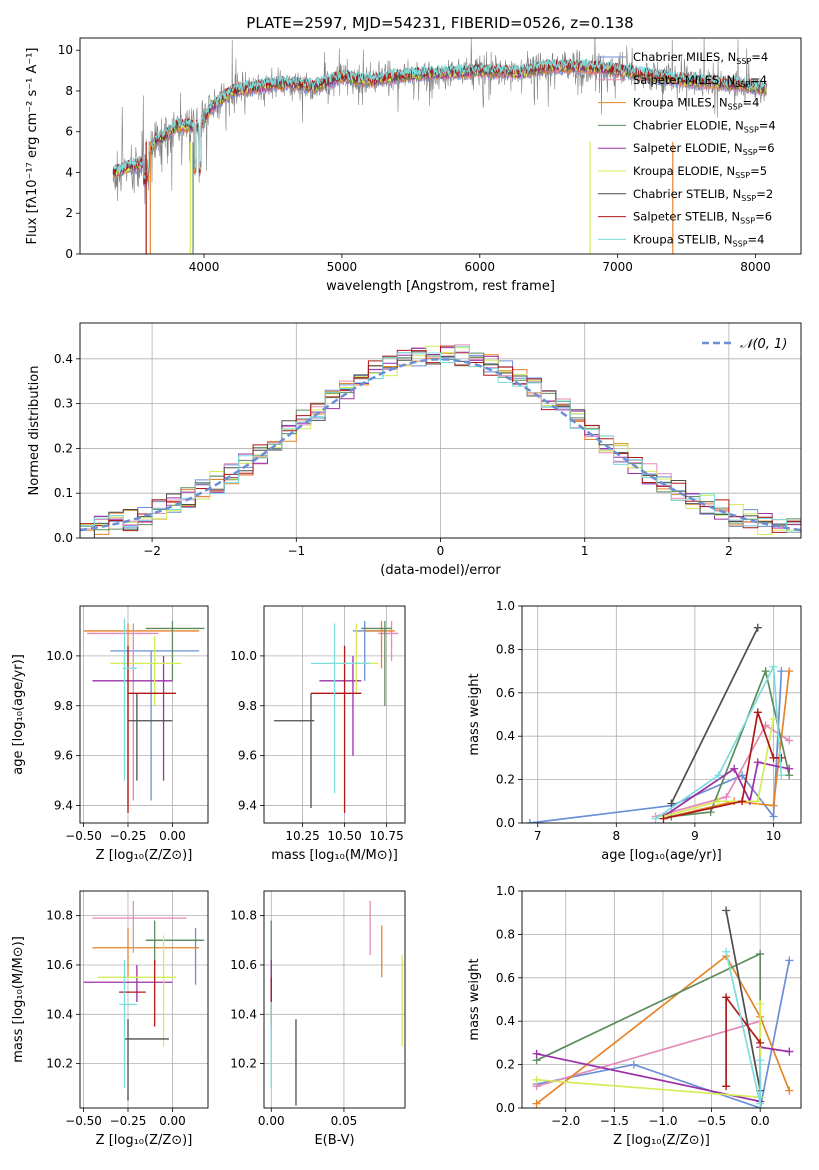  I want to click on legend-label-main: Salpeter STELIB, N, so click(686, 217).